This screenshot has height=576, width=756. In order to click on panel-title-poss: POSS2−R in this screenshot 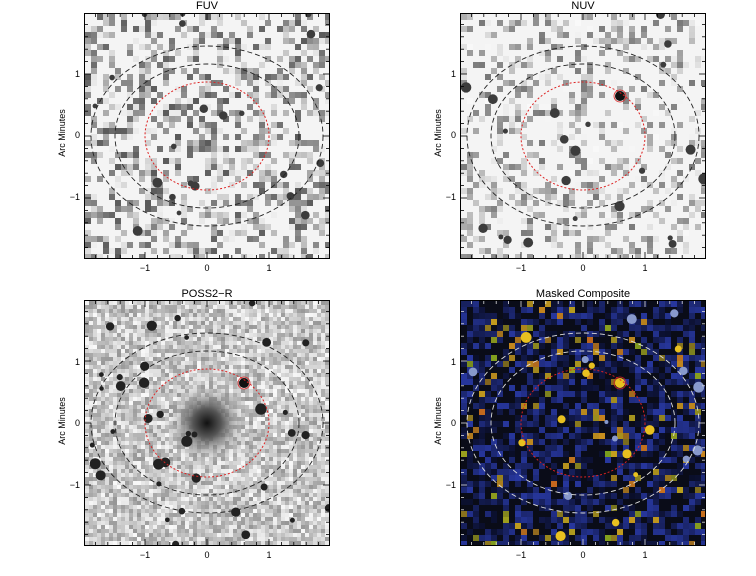, I will do `click(207, 294)`.